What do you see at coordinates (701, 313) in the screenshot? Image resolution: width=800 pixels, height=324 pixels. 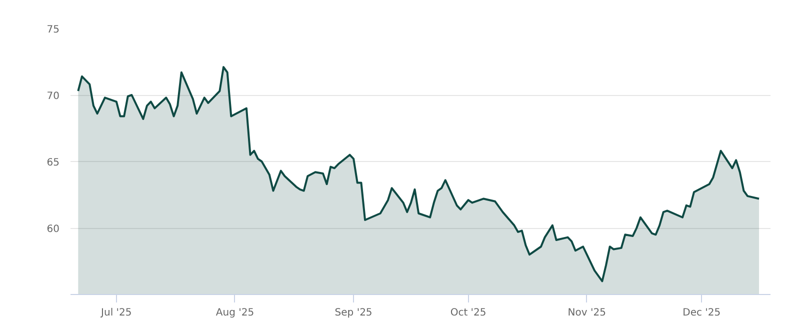 I see `x-tick-label: Dec '25` at bounding box center [701, 313].